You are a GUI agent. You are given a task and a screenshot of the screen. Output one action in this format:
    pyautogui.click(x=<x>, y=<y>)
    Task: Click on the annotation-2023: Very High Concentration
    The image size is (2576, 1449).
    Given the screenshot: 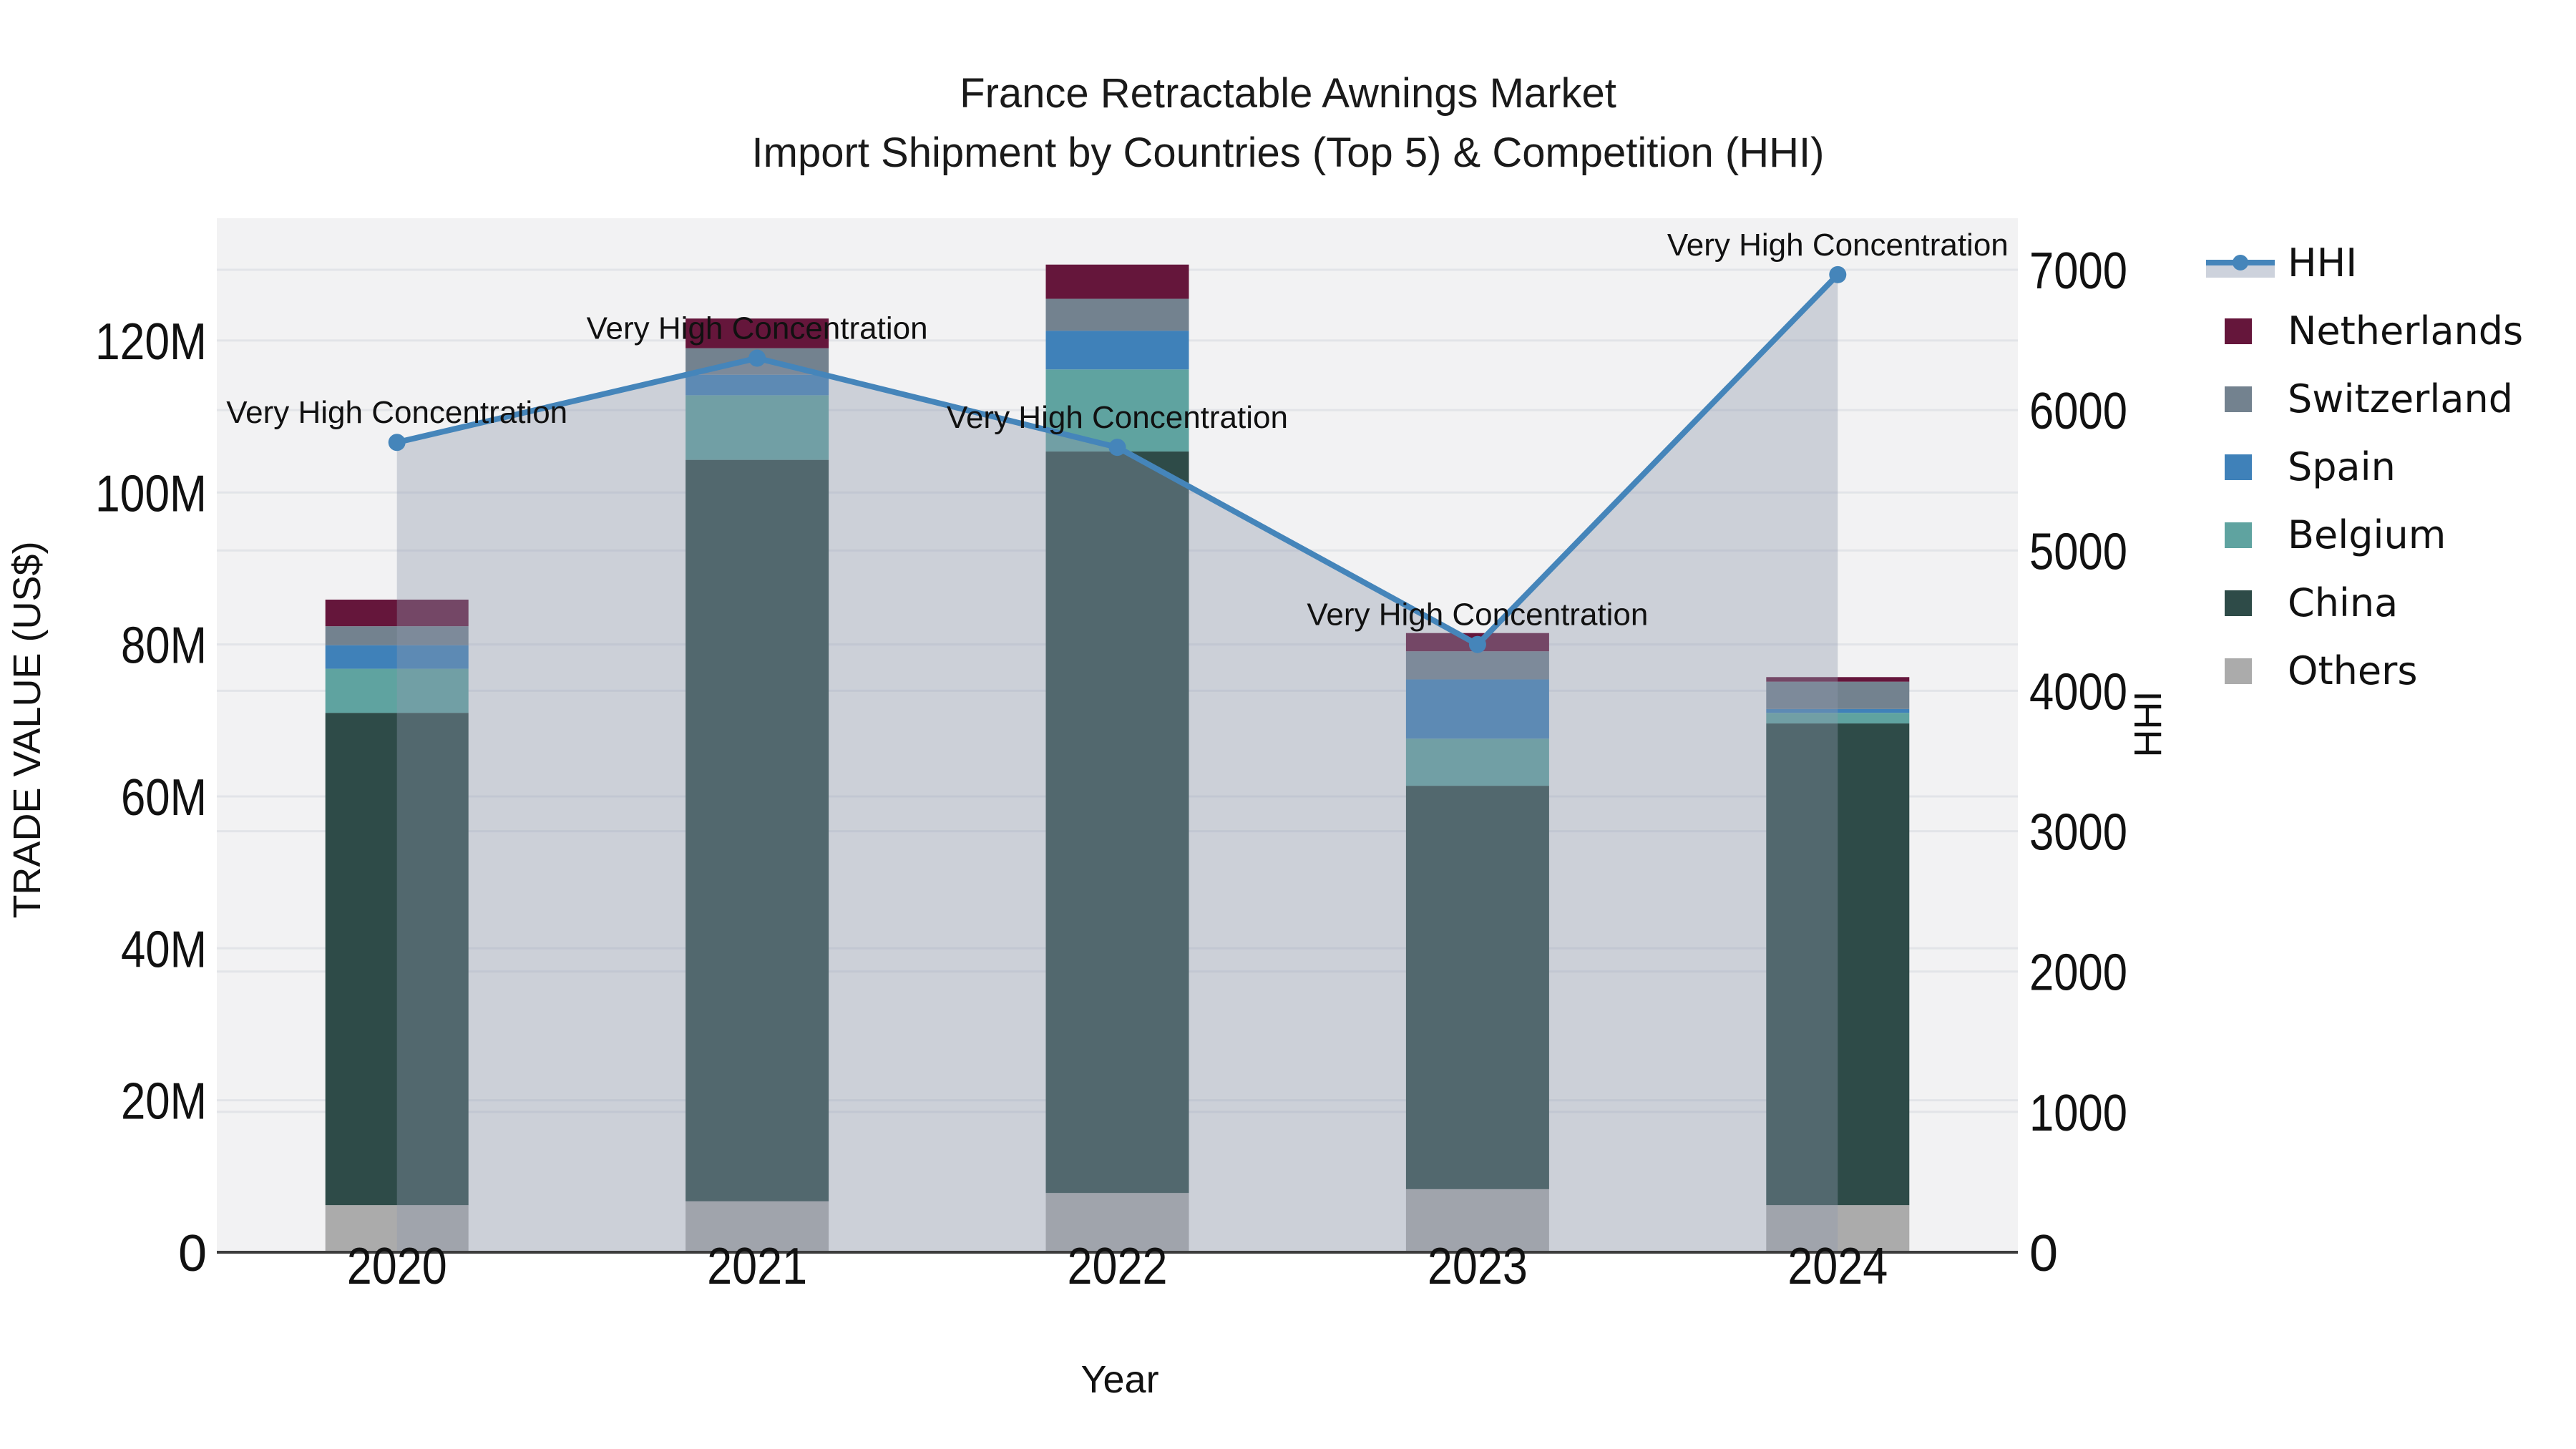 What is the action you would take?
    pyautogui.click(x=1478, y=615)
    